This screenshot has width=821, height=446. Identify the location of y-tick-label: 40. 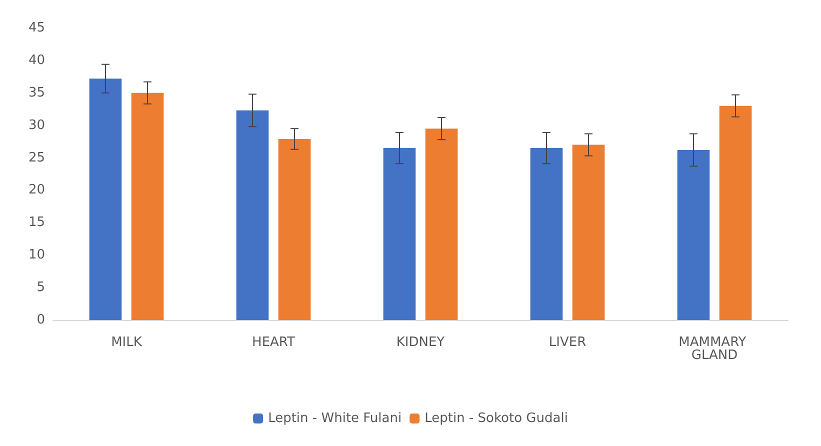
(36, 60).